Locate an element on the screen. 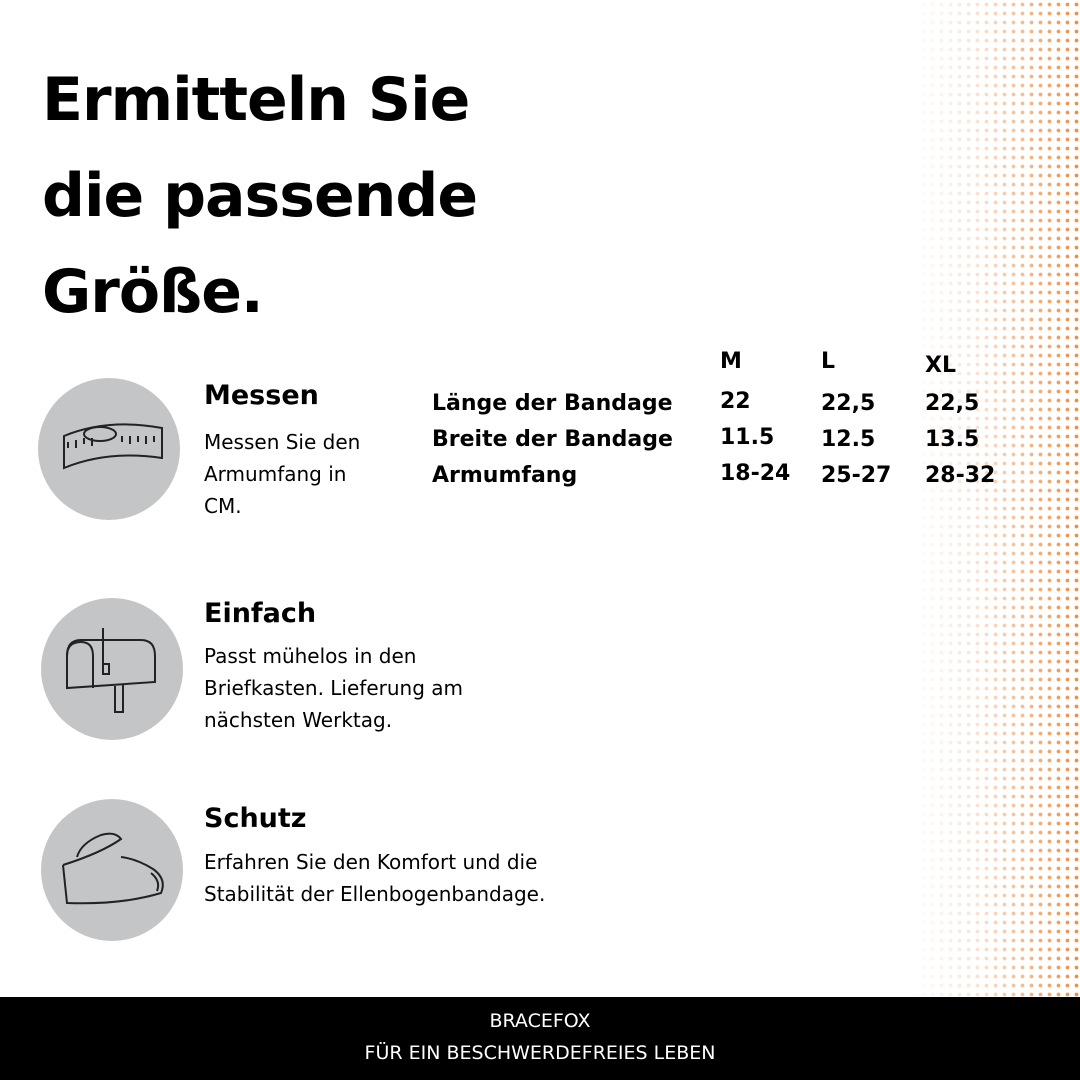  feature-heading: Messen is located at coordinates (261, 395).